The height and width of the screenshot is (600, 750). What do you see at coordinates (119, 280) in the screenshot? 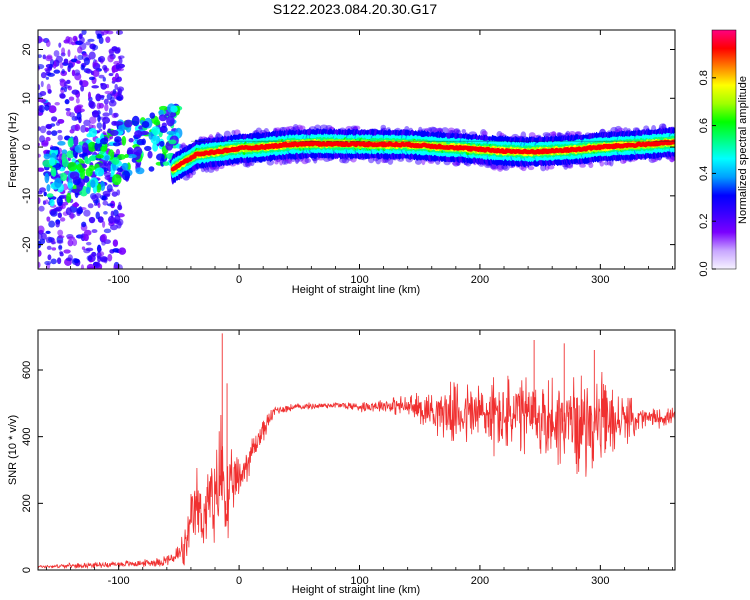
I see `top-x-tick-label: -100` at bounding box center [119, 280].